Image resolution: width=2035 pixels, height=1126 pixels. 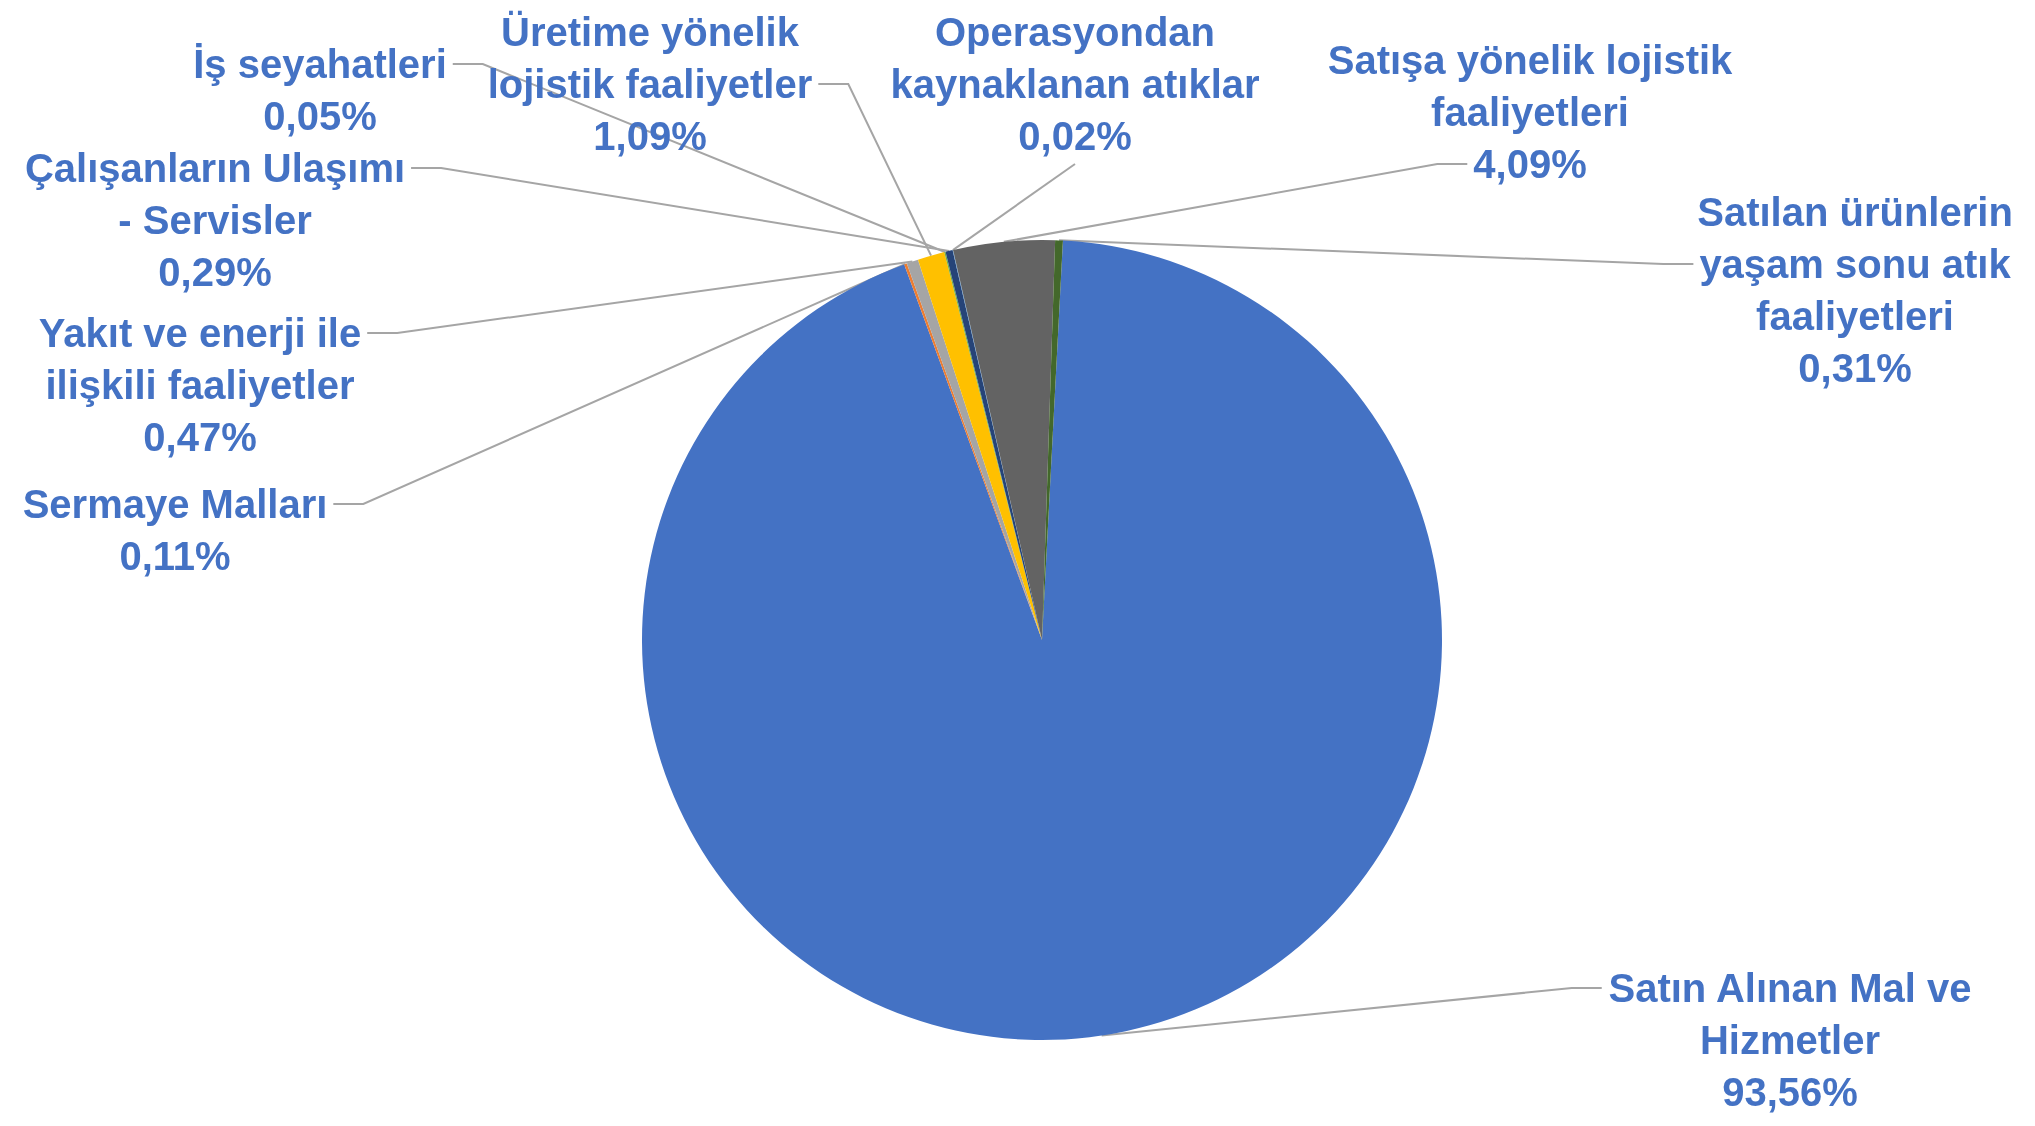 What do you see at coordinates (200, 437) in the screenshot?
I see `data-label: 0,47%` at bounding box center [200, 437].